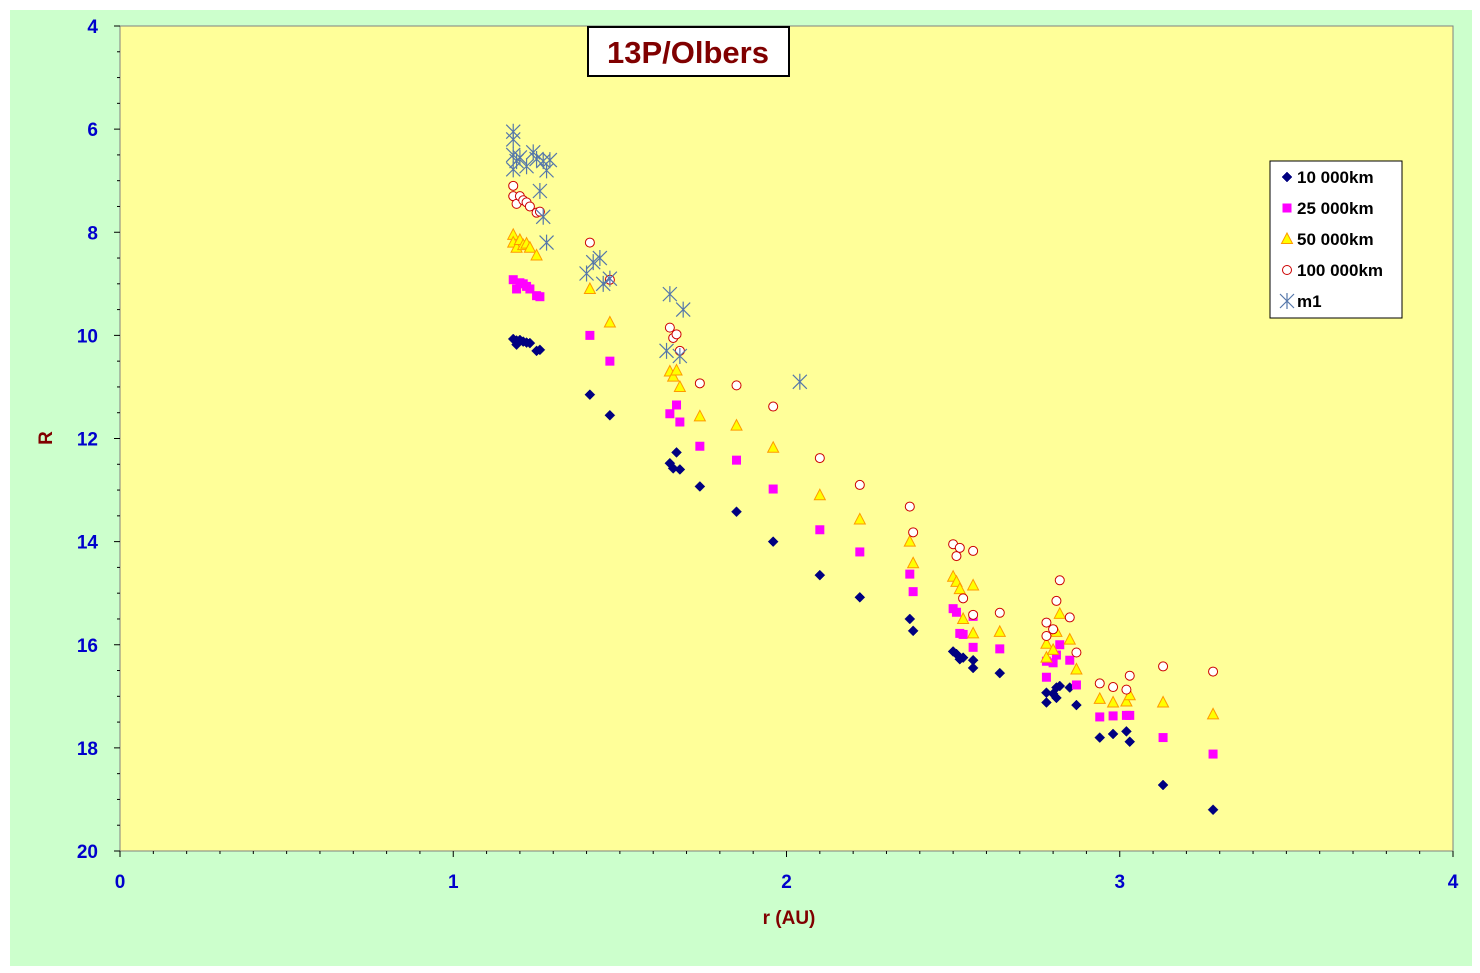 This screenshot has width=1480, height=973. Describe the element at coordinates (87, 646) in the screenshot. I see `y-tick-label: 16` at that location.